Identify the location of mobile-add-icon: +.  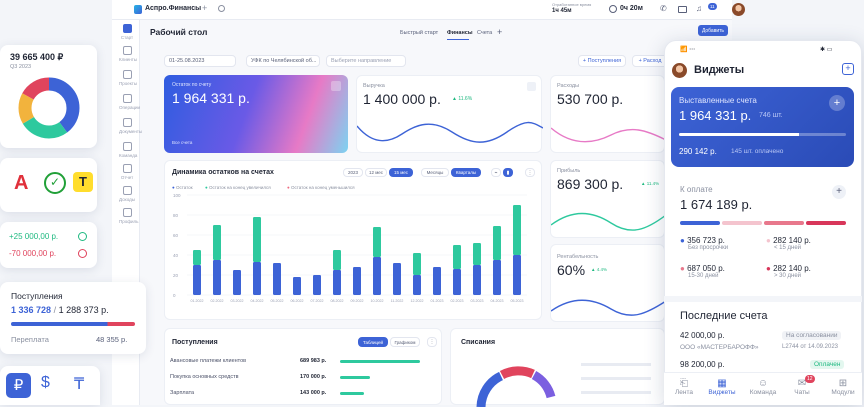
(848, 69).